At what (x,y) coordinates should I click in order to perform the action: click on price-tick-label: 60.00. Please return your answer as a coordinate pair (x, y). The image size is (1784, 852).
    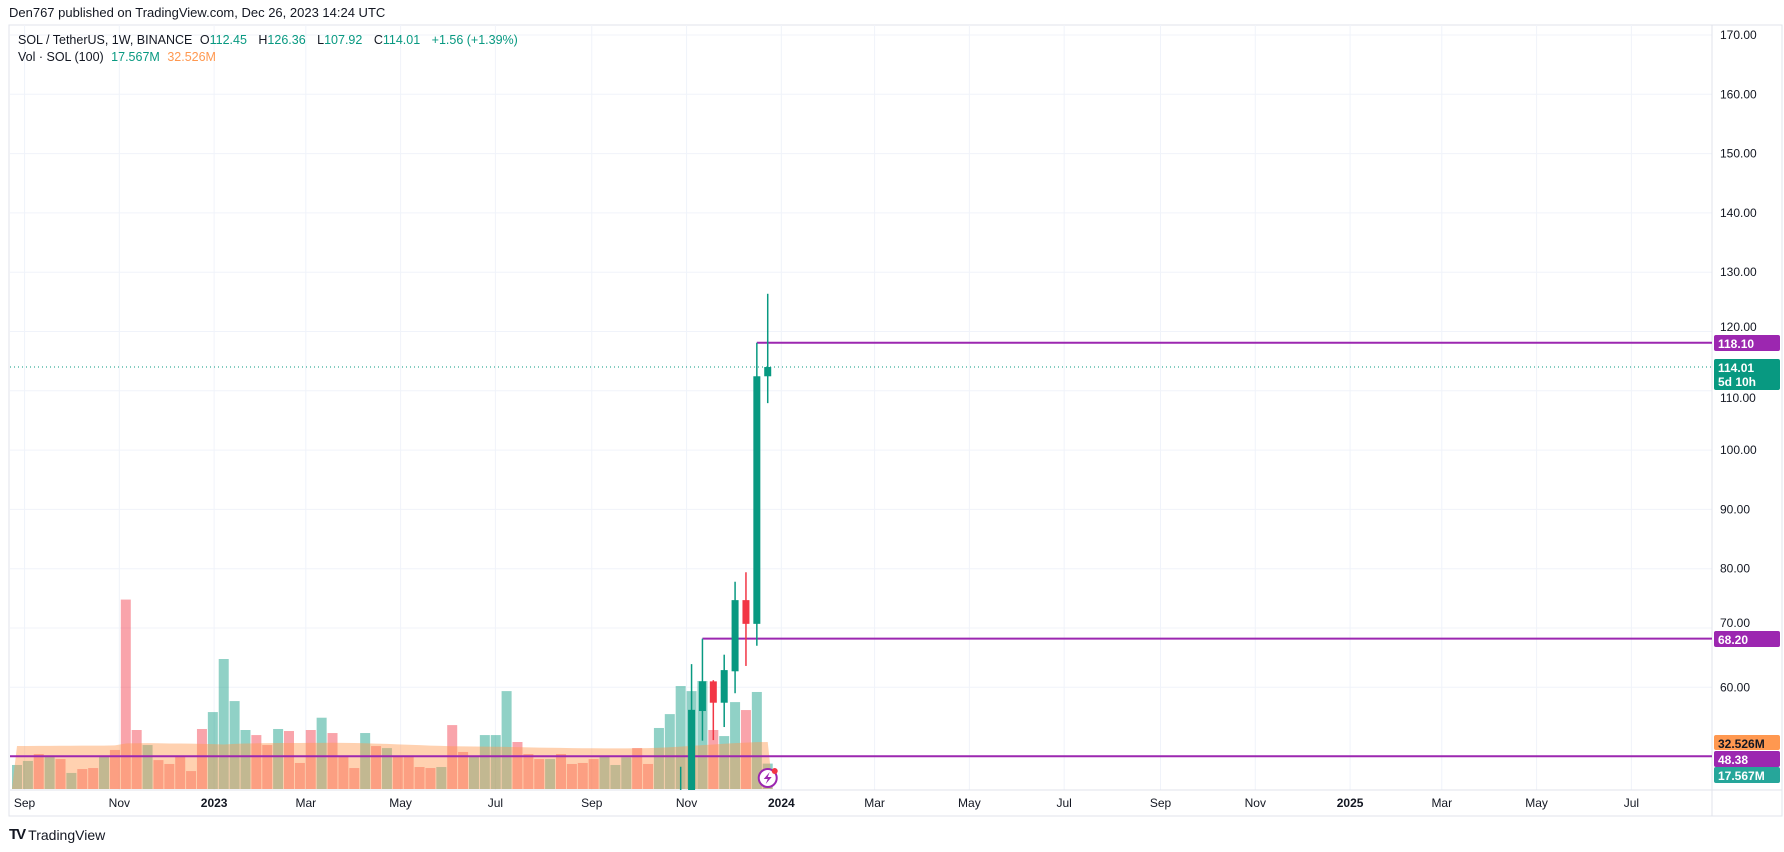
    Looking at the image, I should click on (1735, 687).